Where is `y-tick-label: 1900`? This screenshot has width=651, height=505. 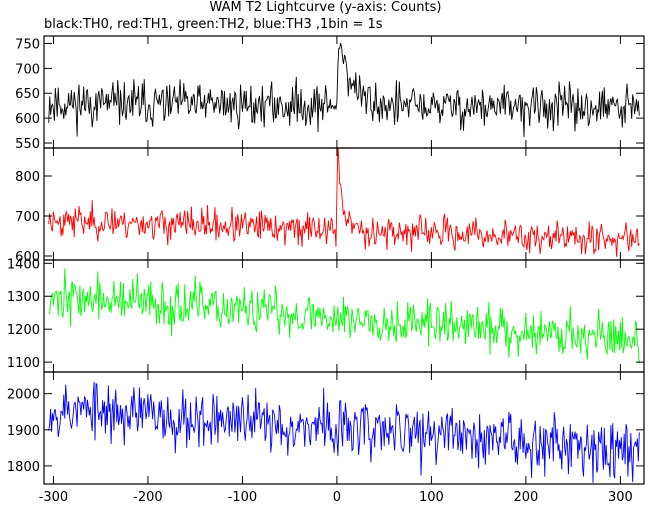 y-tick-label: 1900 is located at coordinates (23, 431).